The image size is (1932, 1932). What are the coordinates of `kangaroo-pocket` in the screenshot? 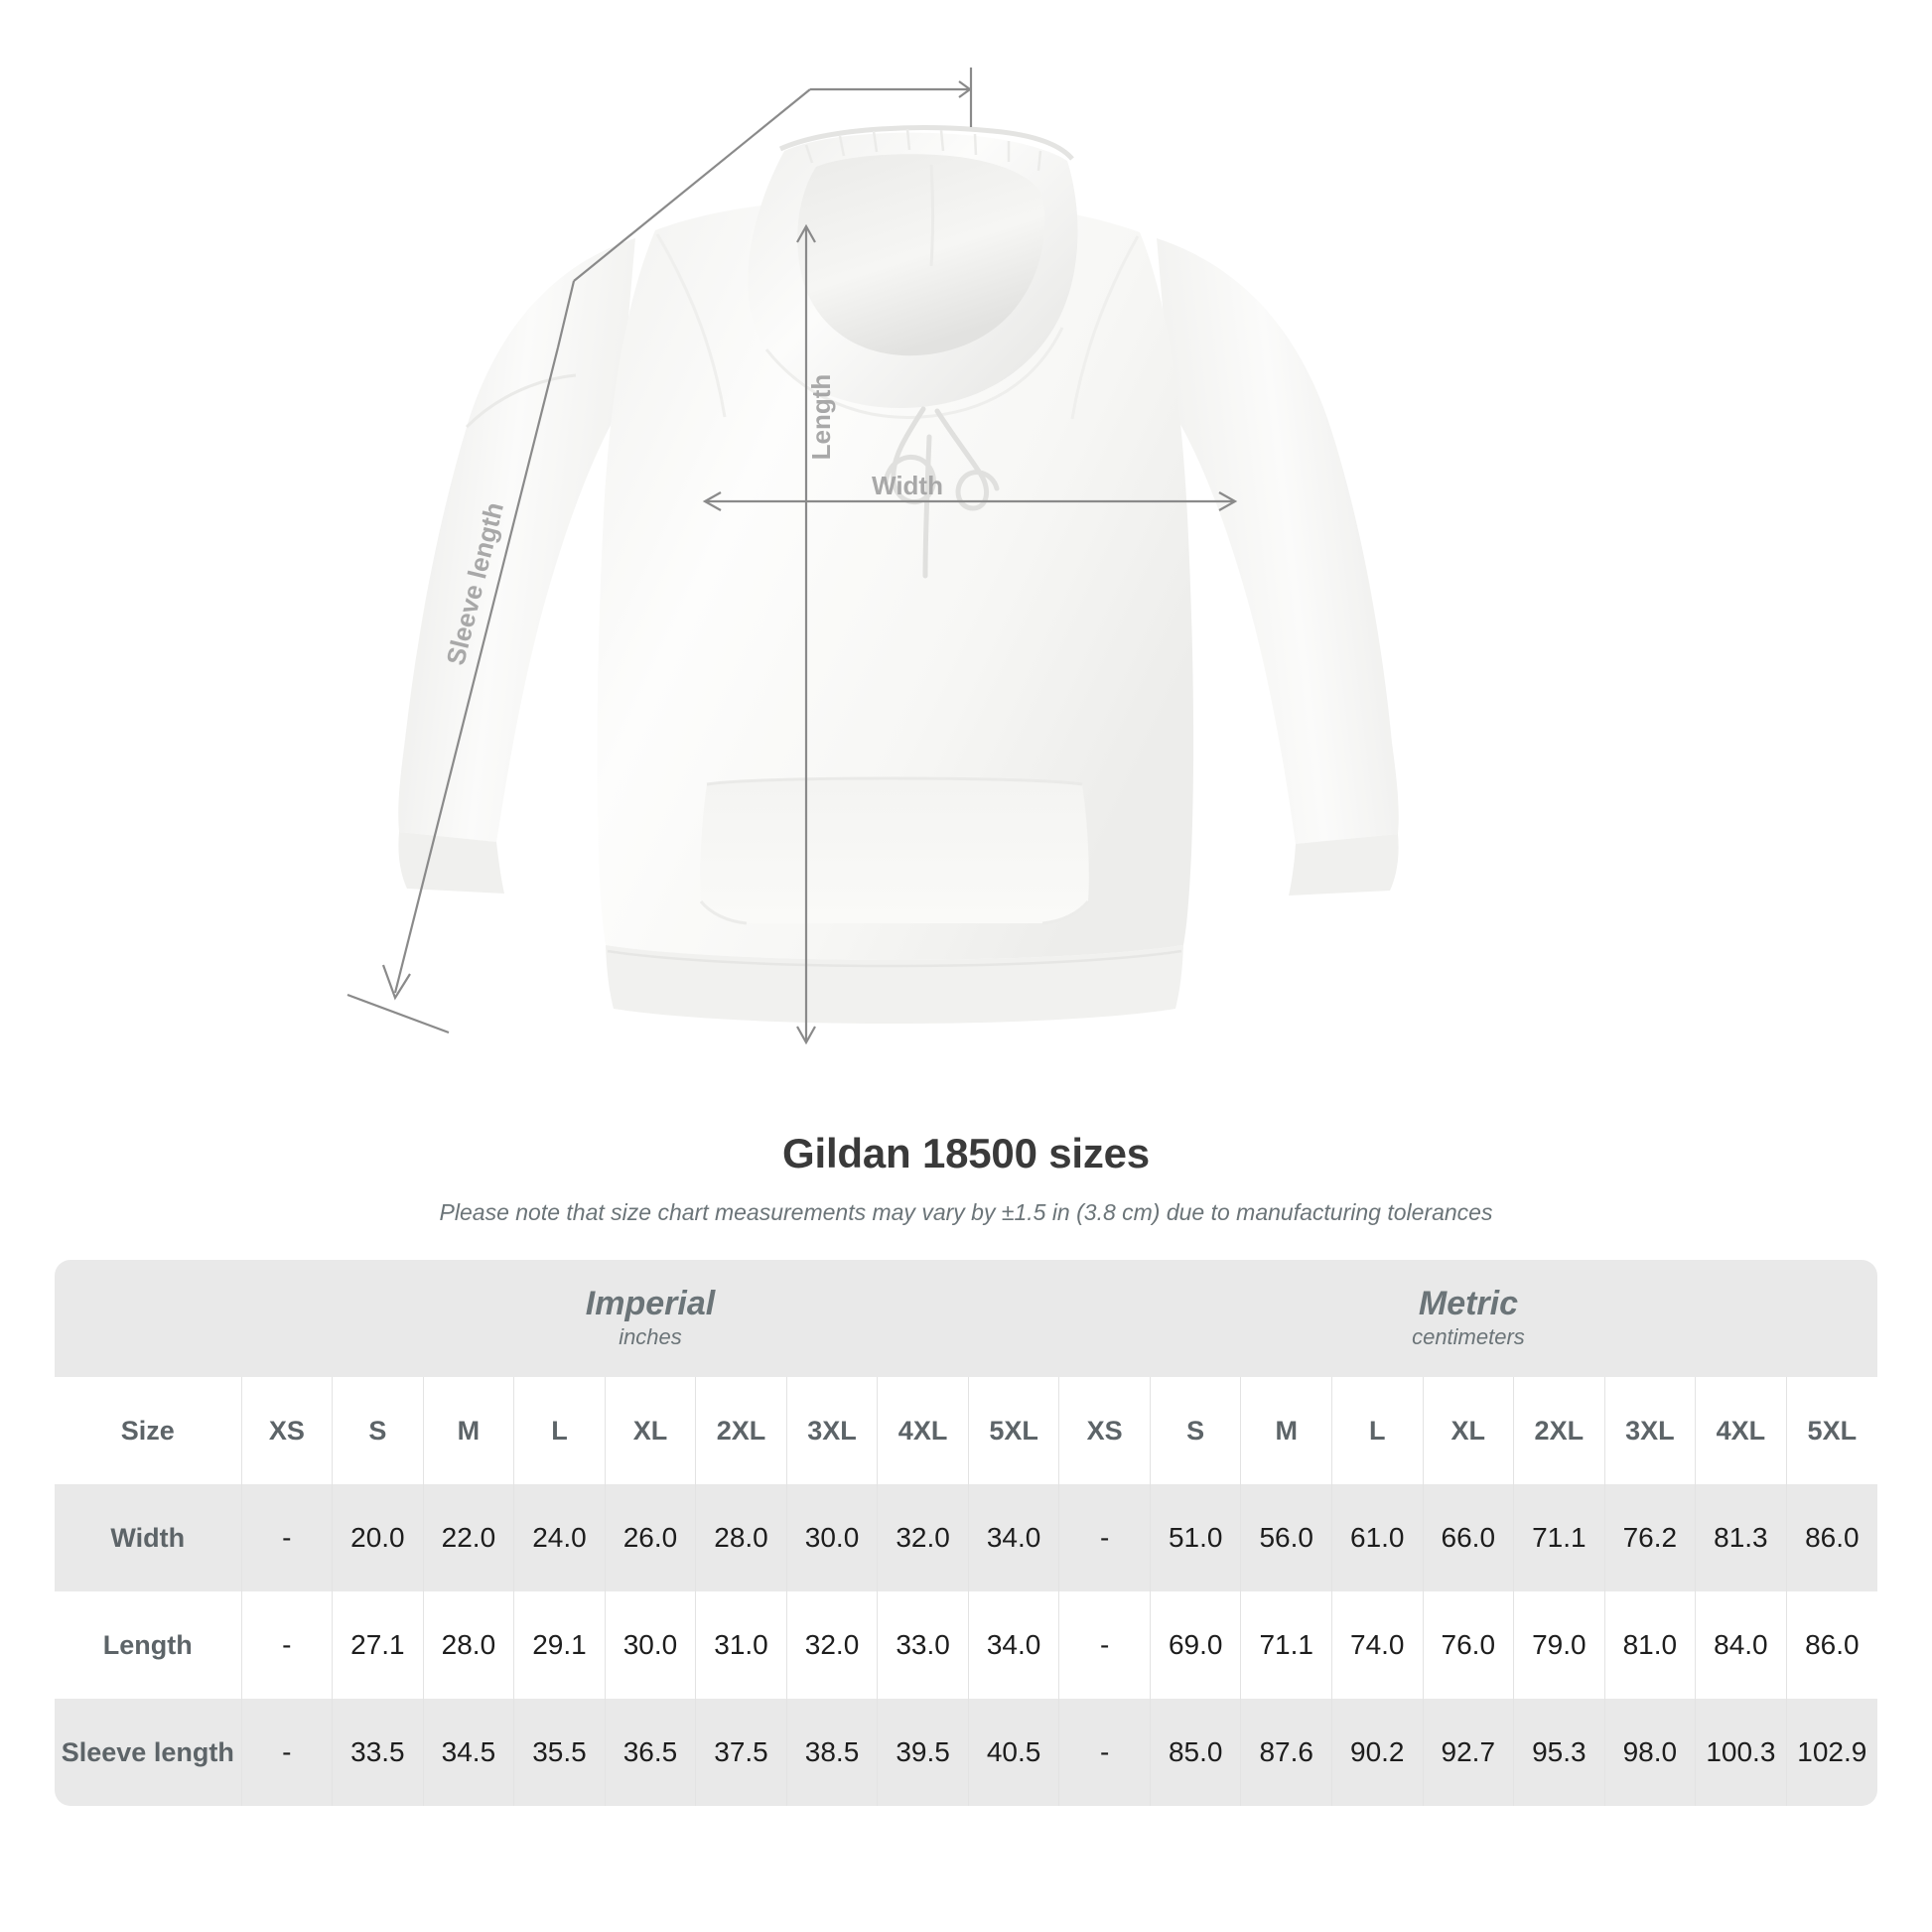 It's located at (894, 850).